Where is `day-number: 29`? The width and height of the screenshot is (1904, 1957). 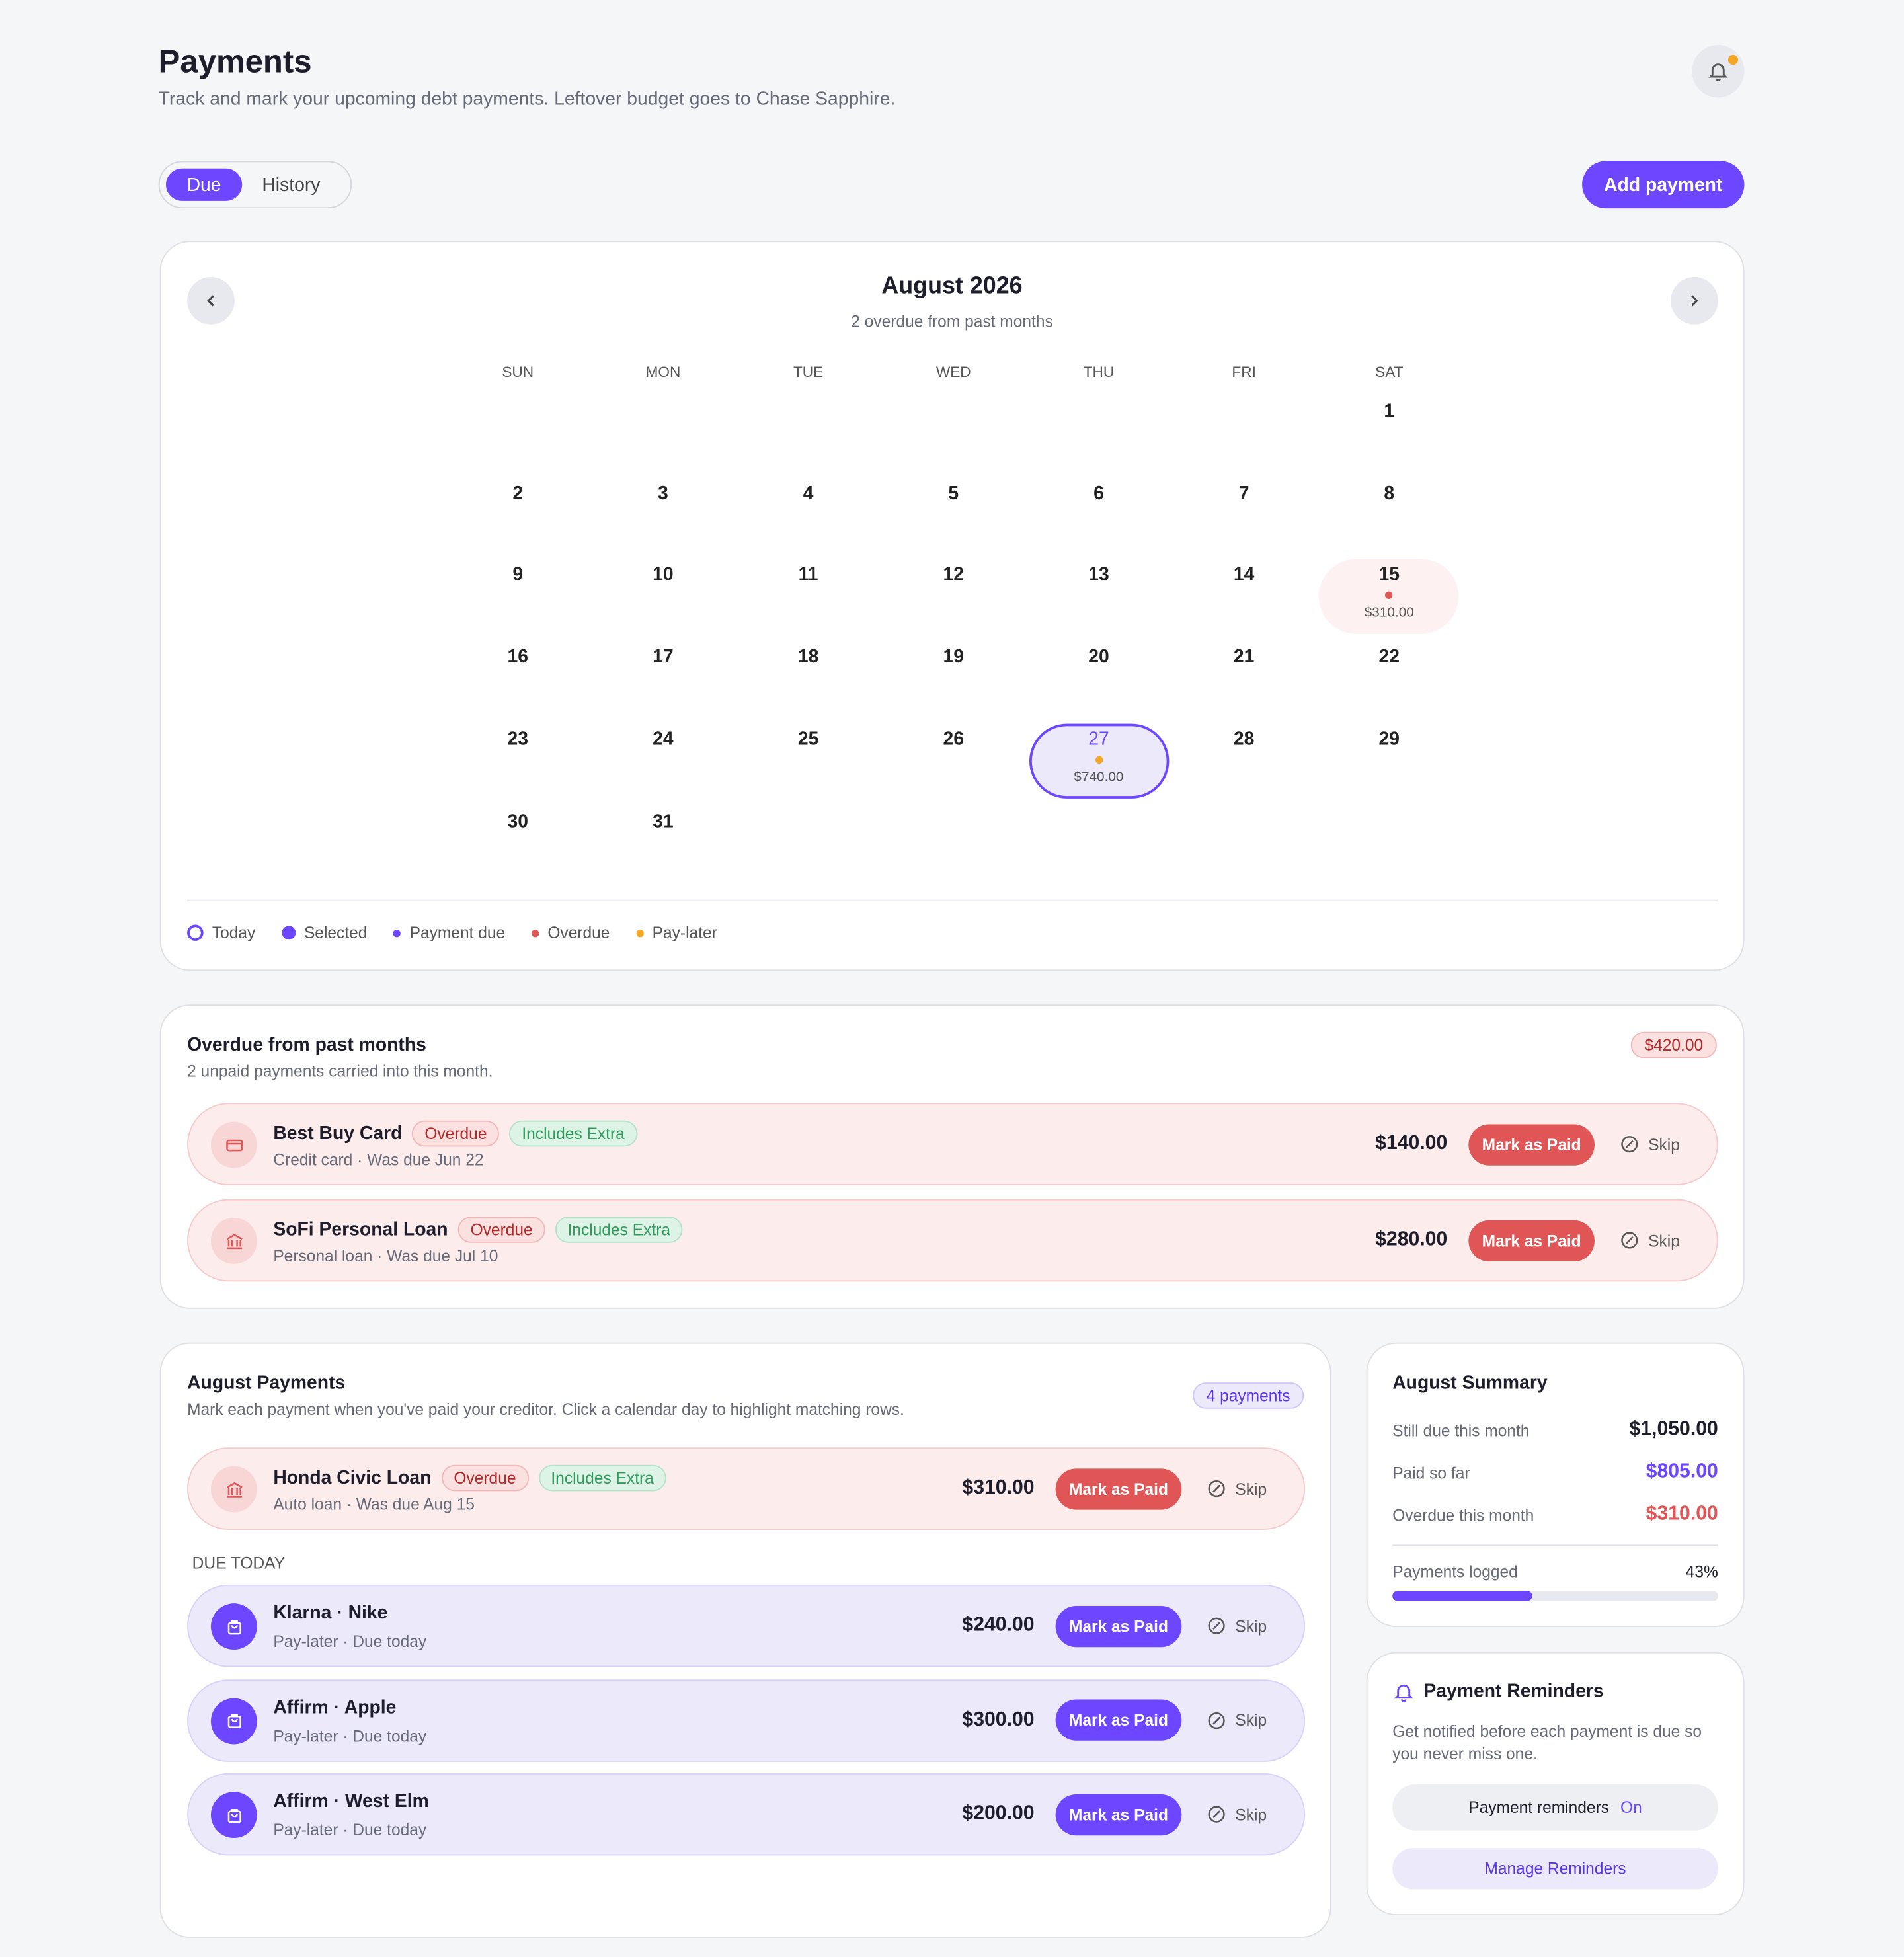
day-number: 29 is located at coordinates (1389, 739).